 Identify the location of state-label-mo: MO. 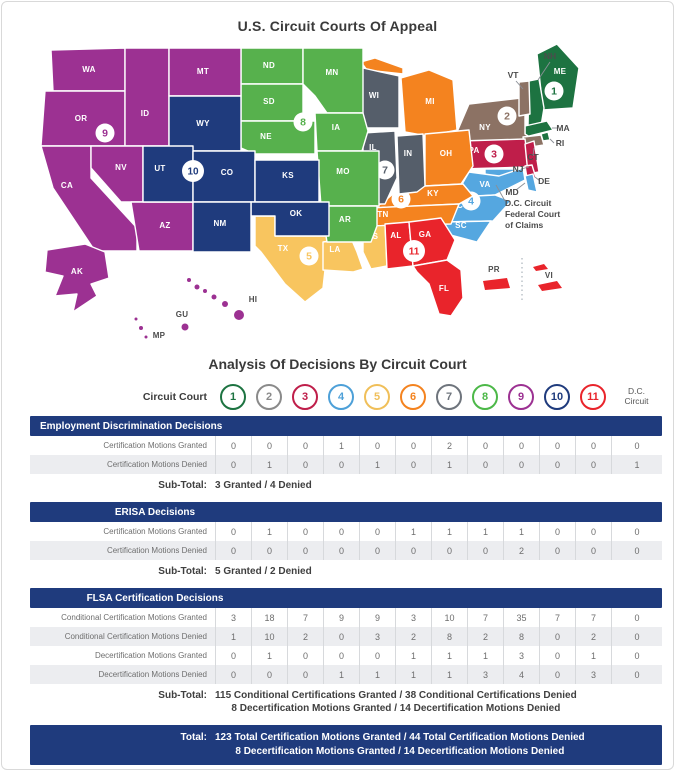
(343, 171).